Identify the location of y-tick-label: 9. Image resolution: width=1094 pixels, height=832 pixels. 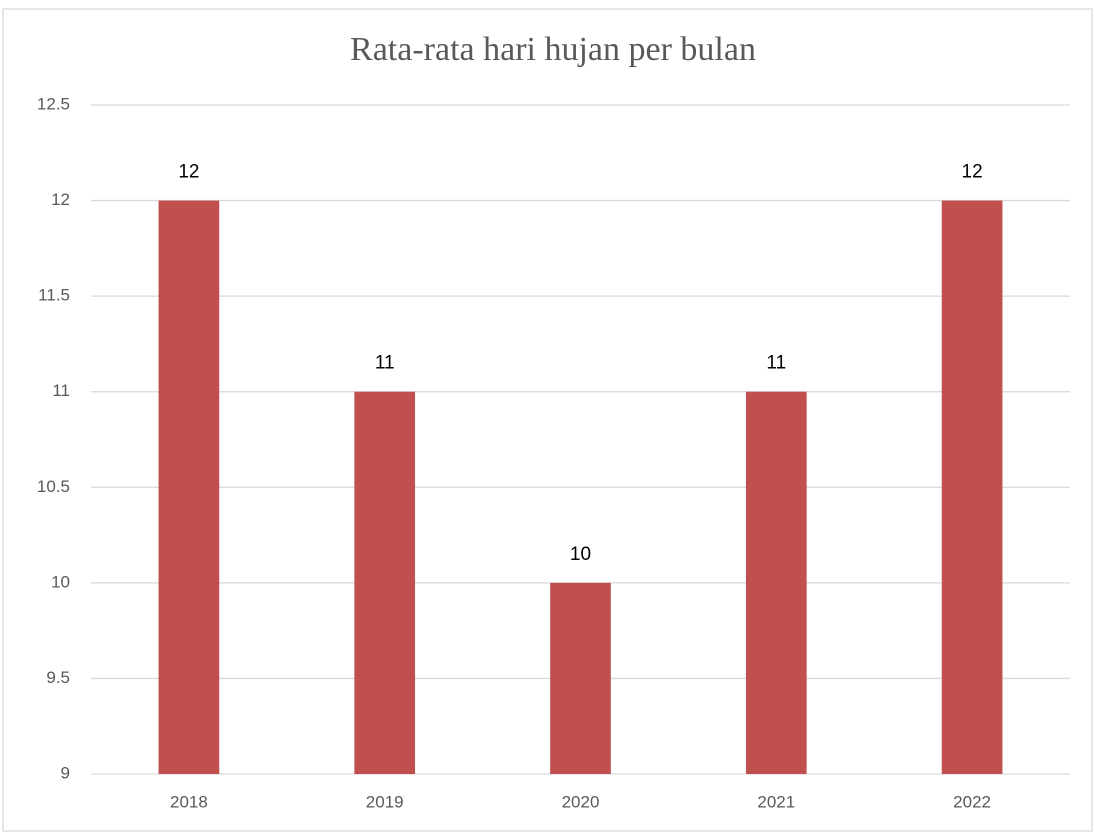
(65, 772).